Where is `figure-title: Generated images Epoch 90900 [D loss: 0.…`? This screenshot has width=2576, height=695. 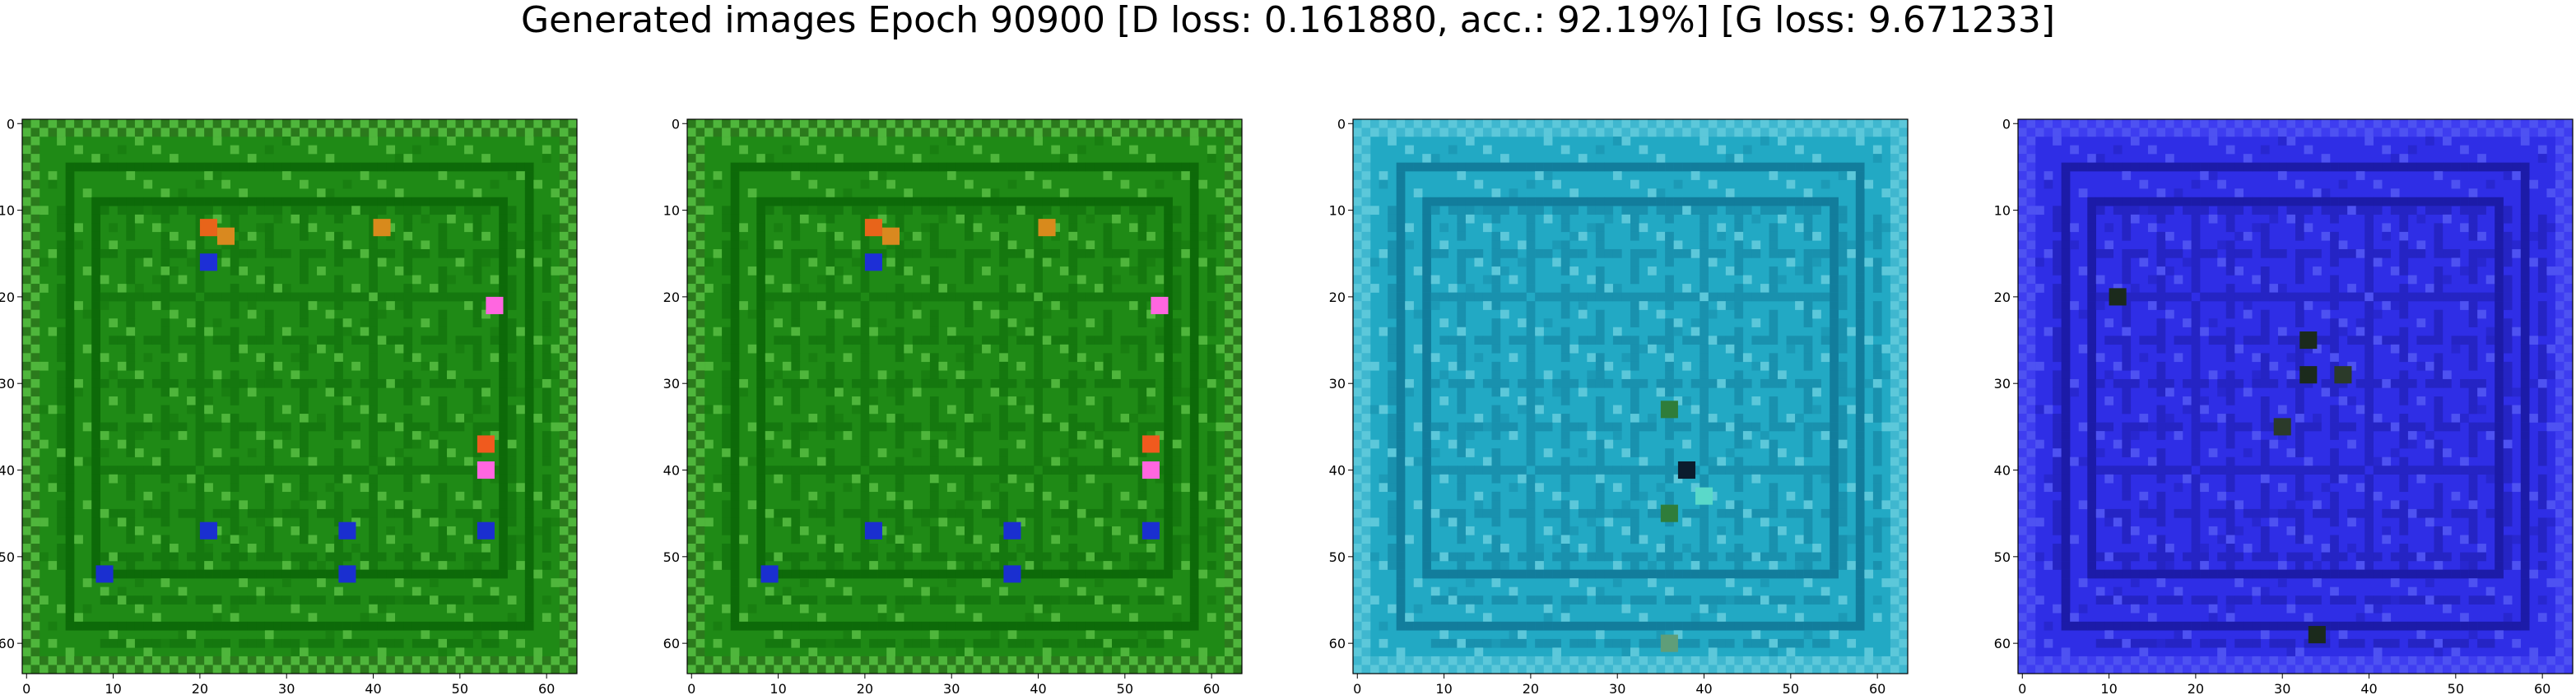 figure-title: Generated images Epoch 90900 [D loss: 0.… is located at coordinates (1288, 20).